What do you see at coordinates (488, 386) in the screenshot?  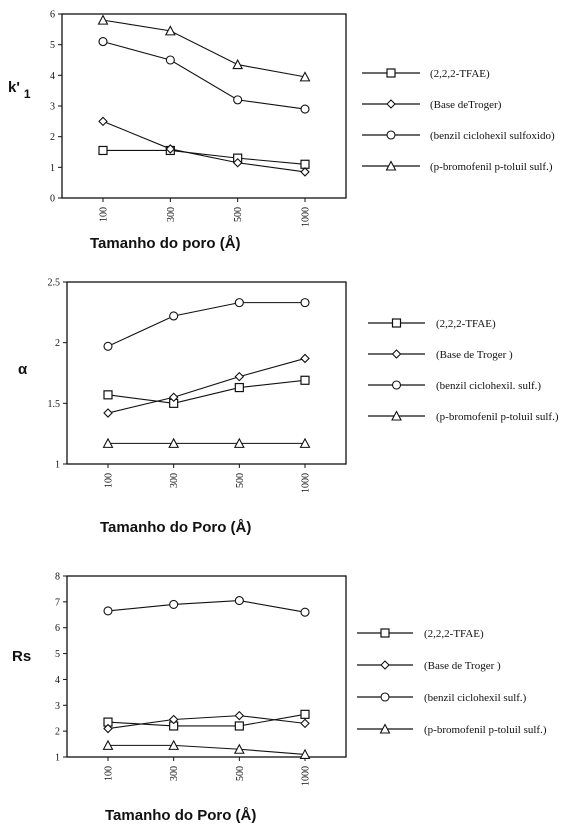 I see `legend-label: (benzil ciclohexil. sulf.)` at bounding box center [488, 386].